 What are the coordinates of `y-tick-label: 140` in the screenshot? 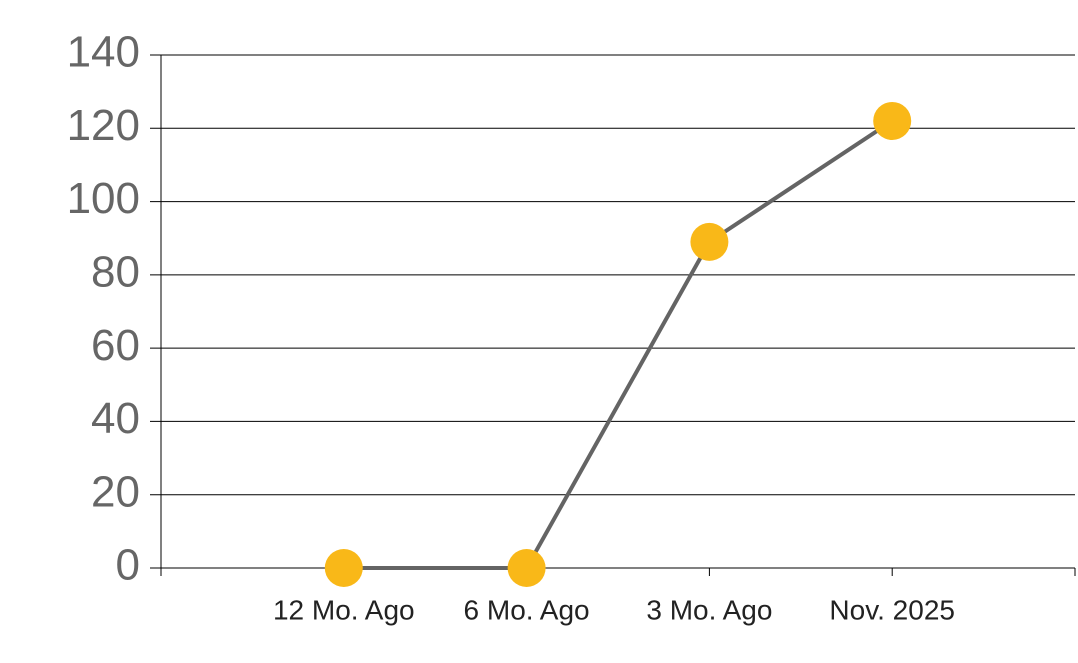 It's located at (103, 52).